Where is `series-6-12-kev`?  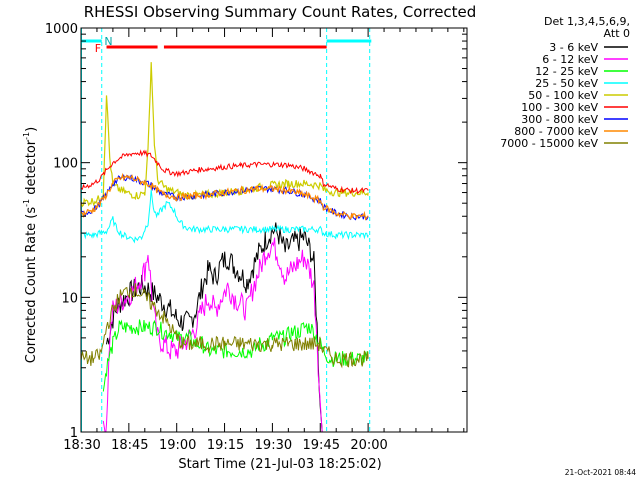 series-6-12-kev is located at coordinates (212, 334).